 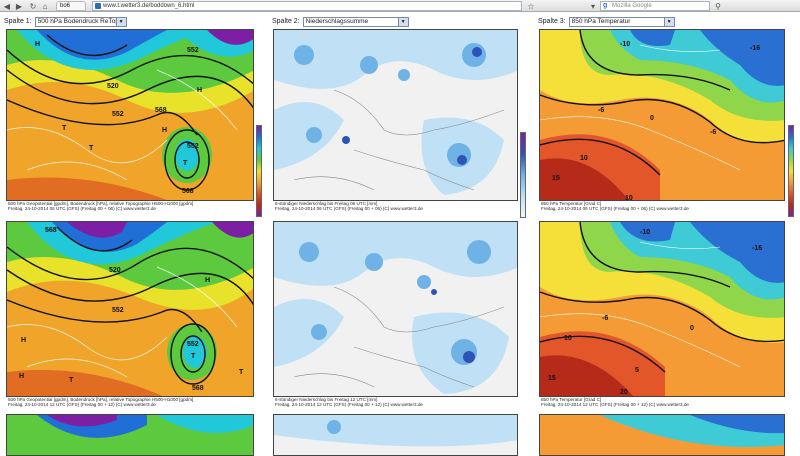 What do you see at coordinates (45, 6) in the screenshot?
I see `home-icon: ⌂` at bounding box center [45, 6].